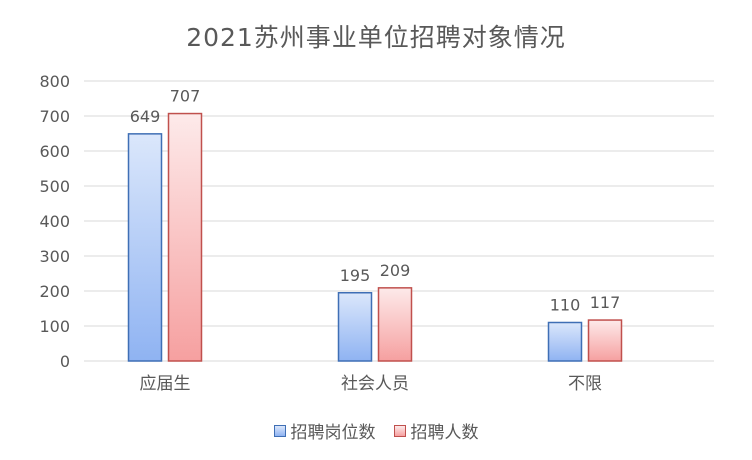 The image size is (752, 460). I want to click on legend-swatch-positions, so click(279, 430).